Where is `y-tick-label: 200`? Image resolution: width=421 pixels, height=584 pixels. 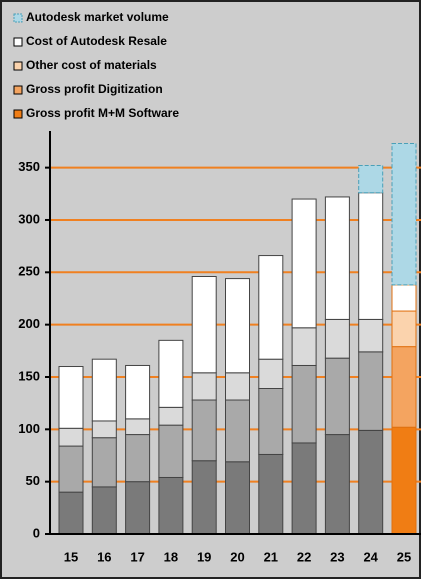 y-tick-label: 200 is located at coordinates (29, 323).